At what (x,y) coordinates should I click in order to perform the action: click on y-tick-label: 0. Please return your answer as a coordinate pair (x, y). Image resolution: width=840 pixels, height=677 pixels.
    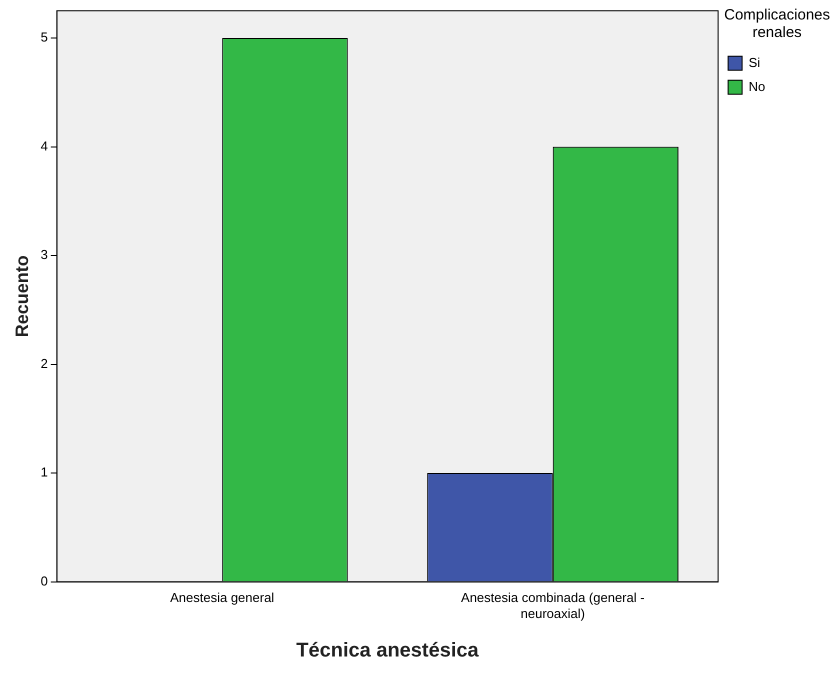
    Looking at the image, I should click on (44, 580).